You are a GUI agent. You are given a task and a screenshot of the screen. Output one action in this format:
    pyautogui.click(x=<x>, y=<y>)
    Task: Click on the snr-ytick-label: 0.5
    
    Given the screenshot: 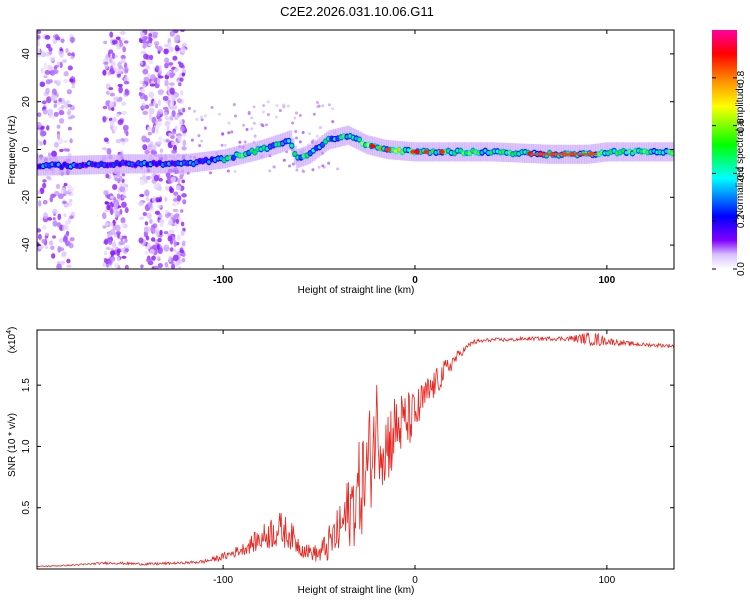 What is the action you would take?
    pyautogui.click(x=26, y=507)
    